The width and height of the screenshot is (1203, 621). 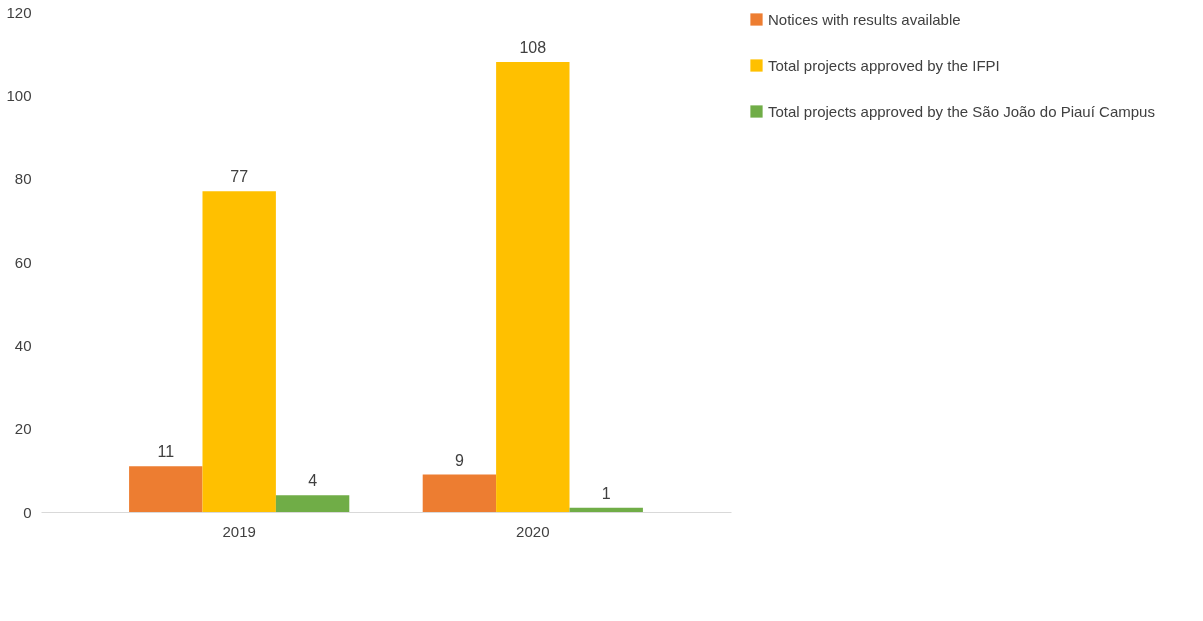 I want to click on y-tick-label: 80, so click(x=23, y=179).